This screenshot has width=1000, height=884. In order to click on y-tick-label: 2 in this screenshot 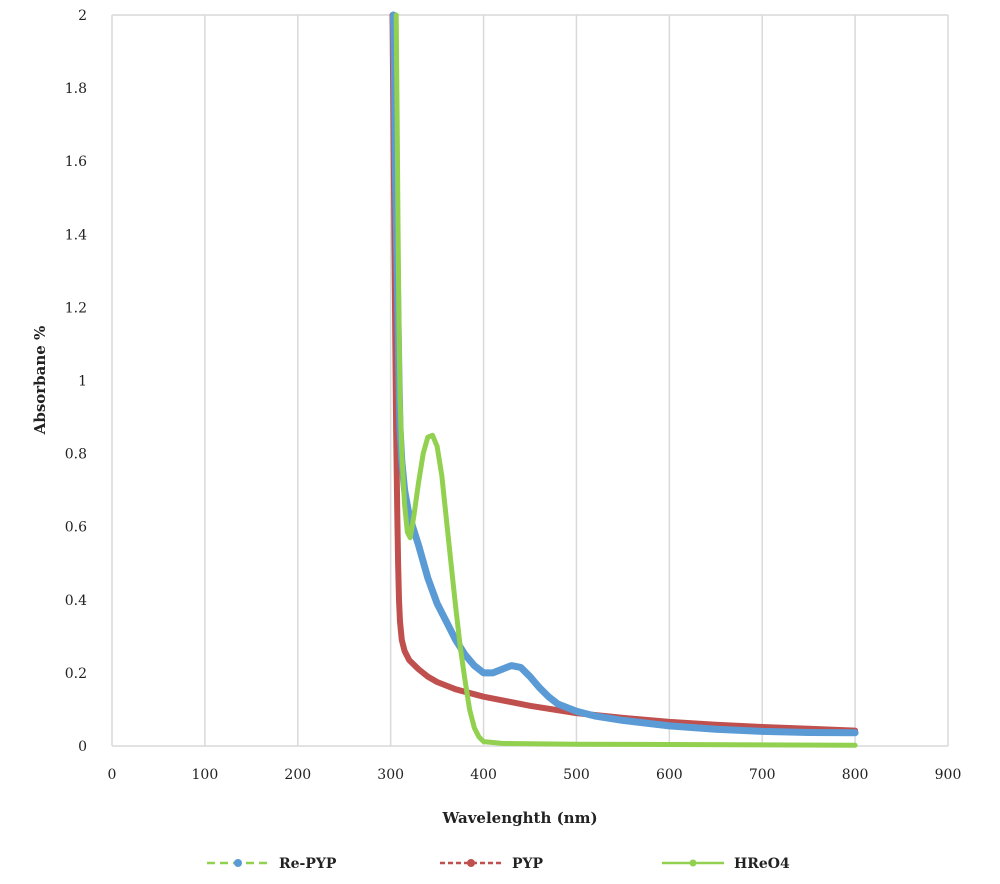, I will do `click(82, 16)`.